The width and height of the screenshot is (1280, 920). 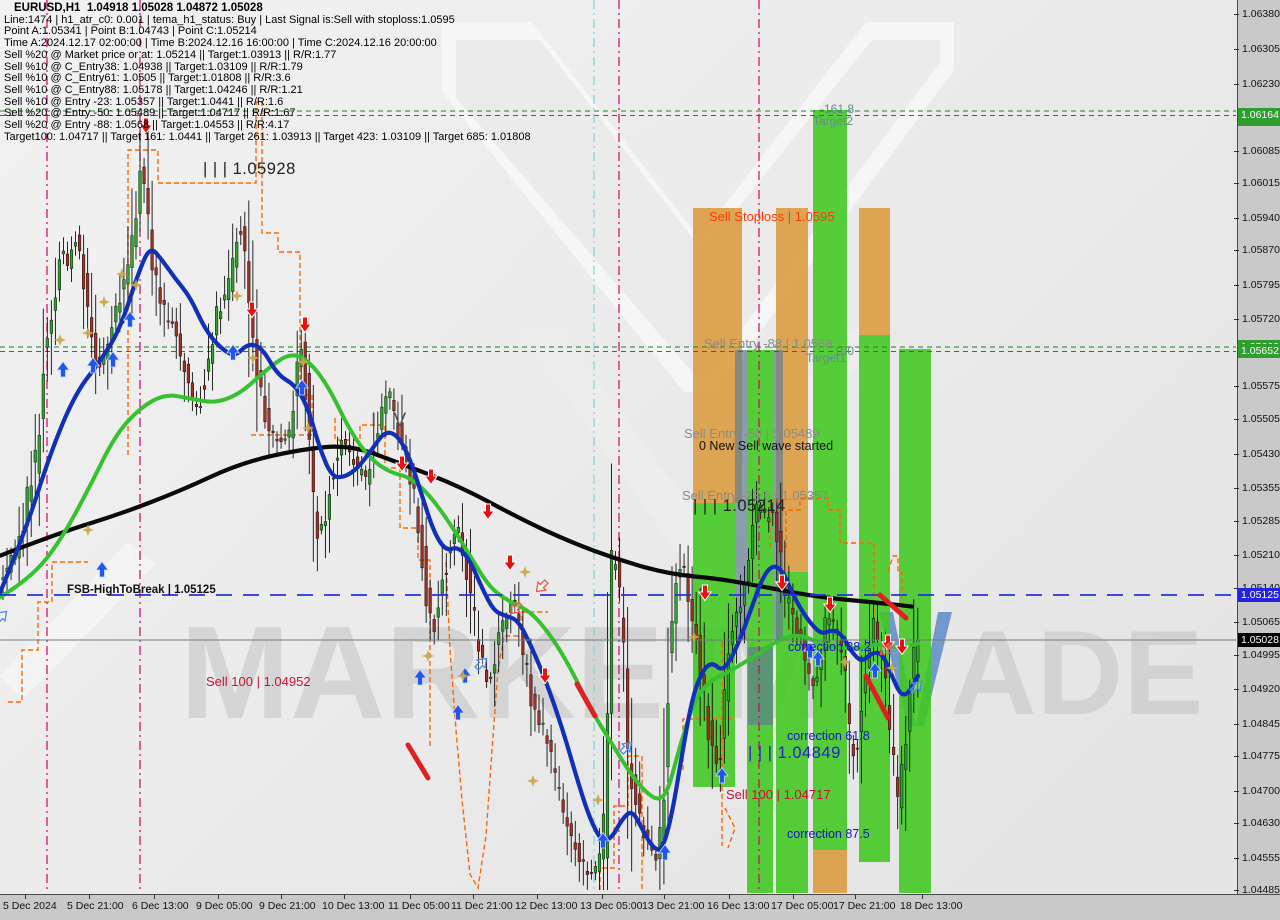 What do you see at coordinates (1257, 723) in the screenshot?
I see `price-tick-label: 1.04845` at bounding box center [1257, 723].